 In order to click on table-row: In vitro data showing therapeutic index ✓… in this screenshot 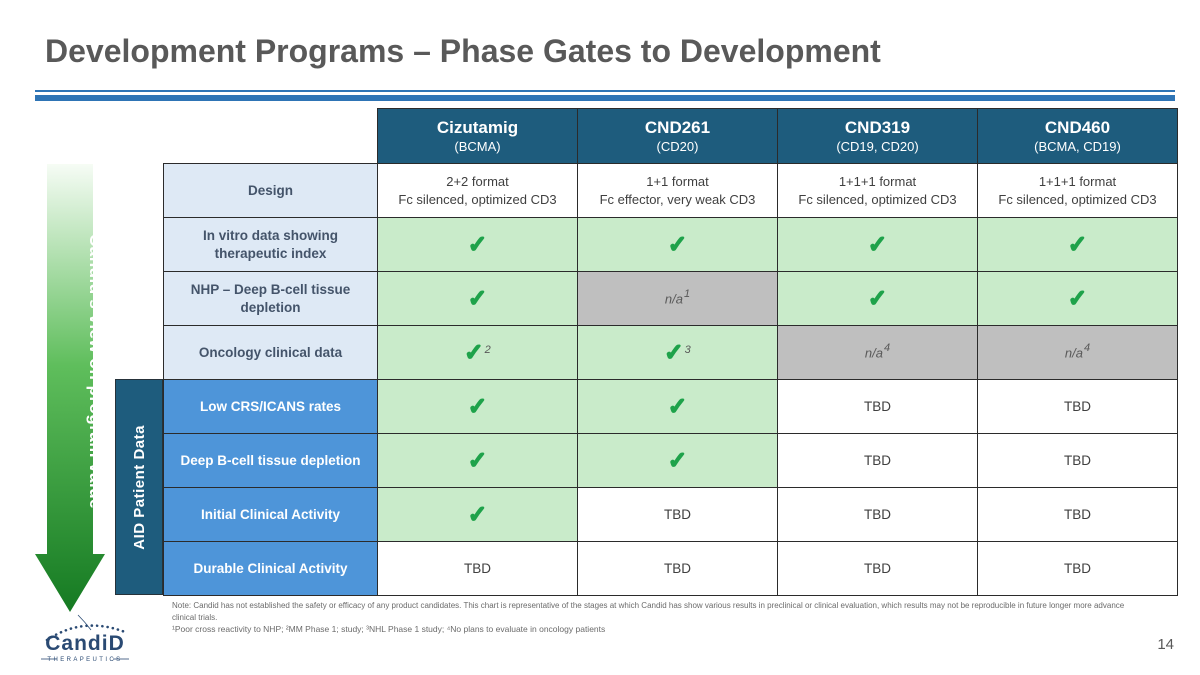, I will do `click(670, 244)`.